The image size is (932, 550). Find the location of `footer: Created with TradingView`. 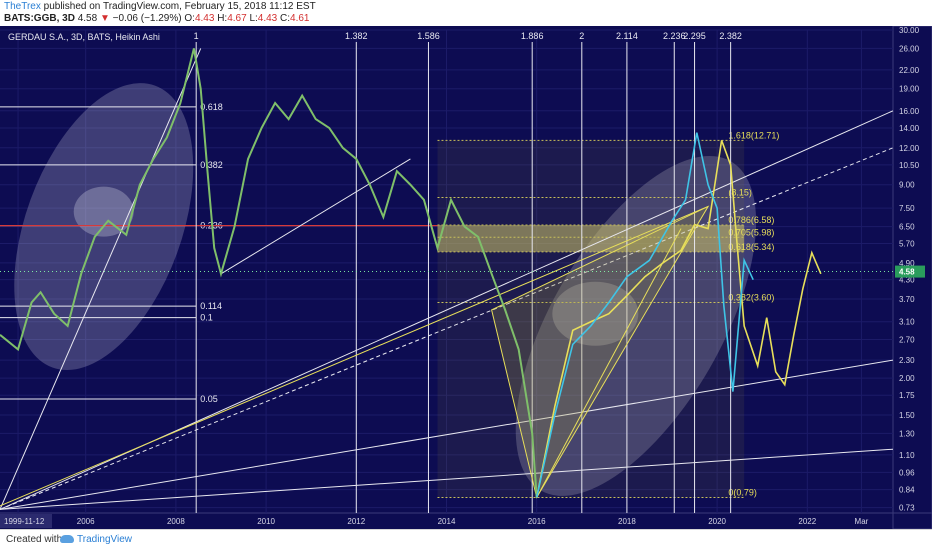

footer: Created with TradingView is located at coordinates (466, 539).